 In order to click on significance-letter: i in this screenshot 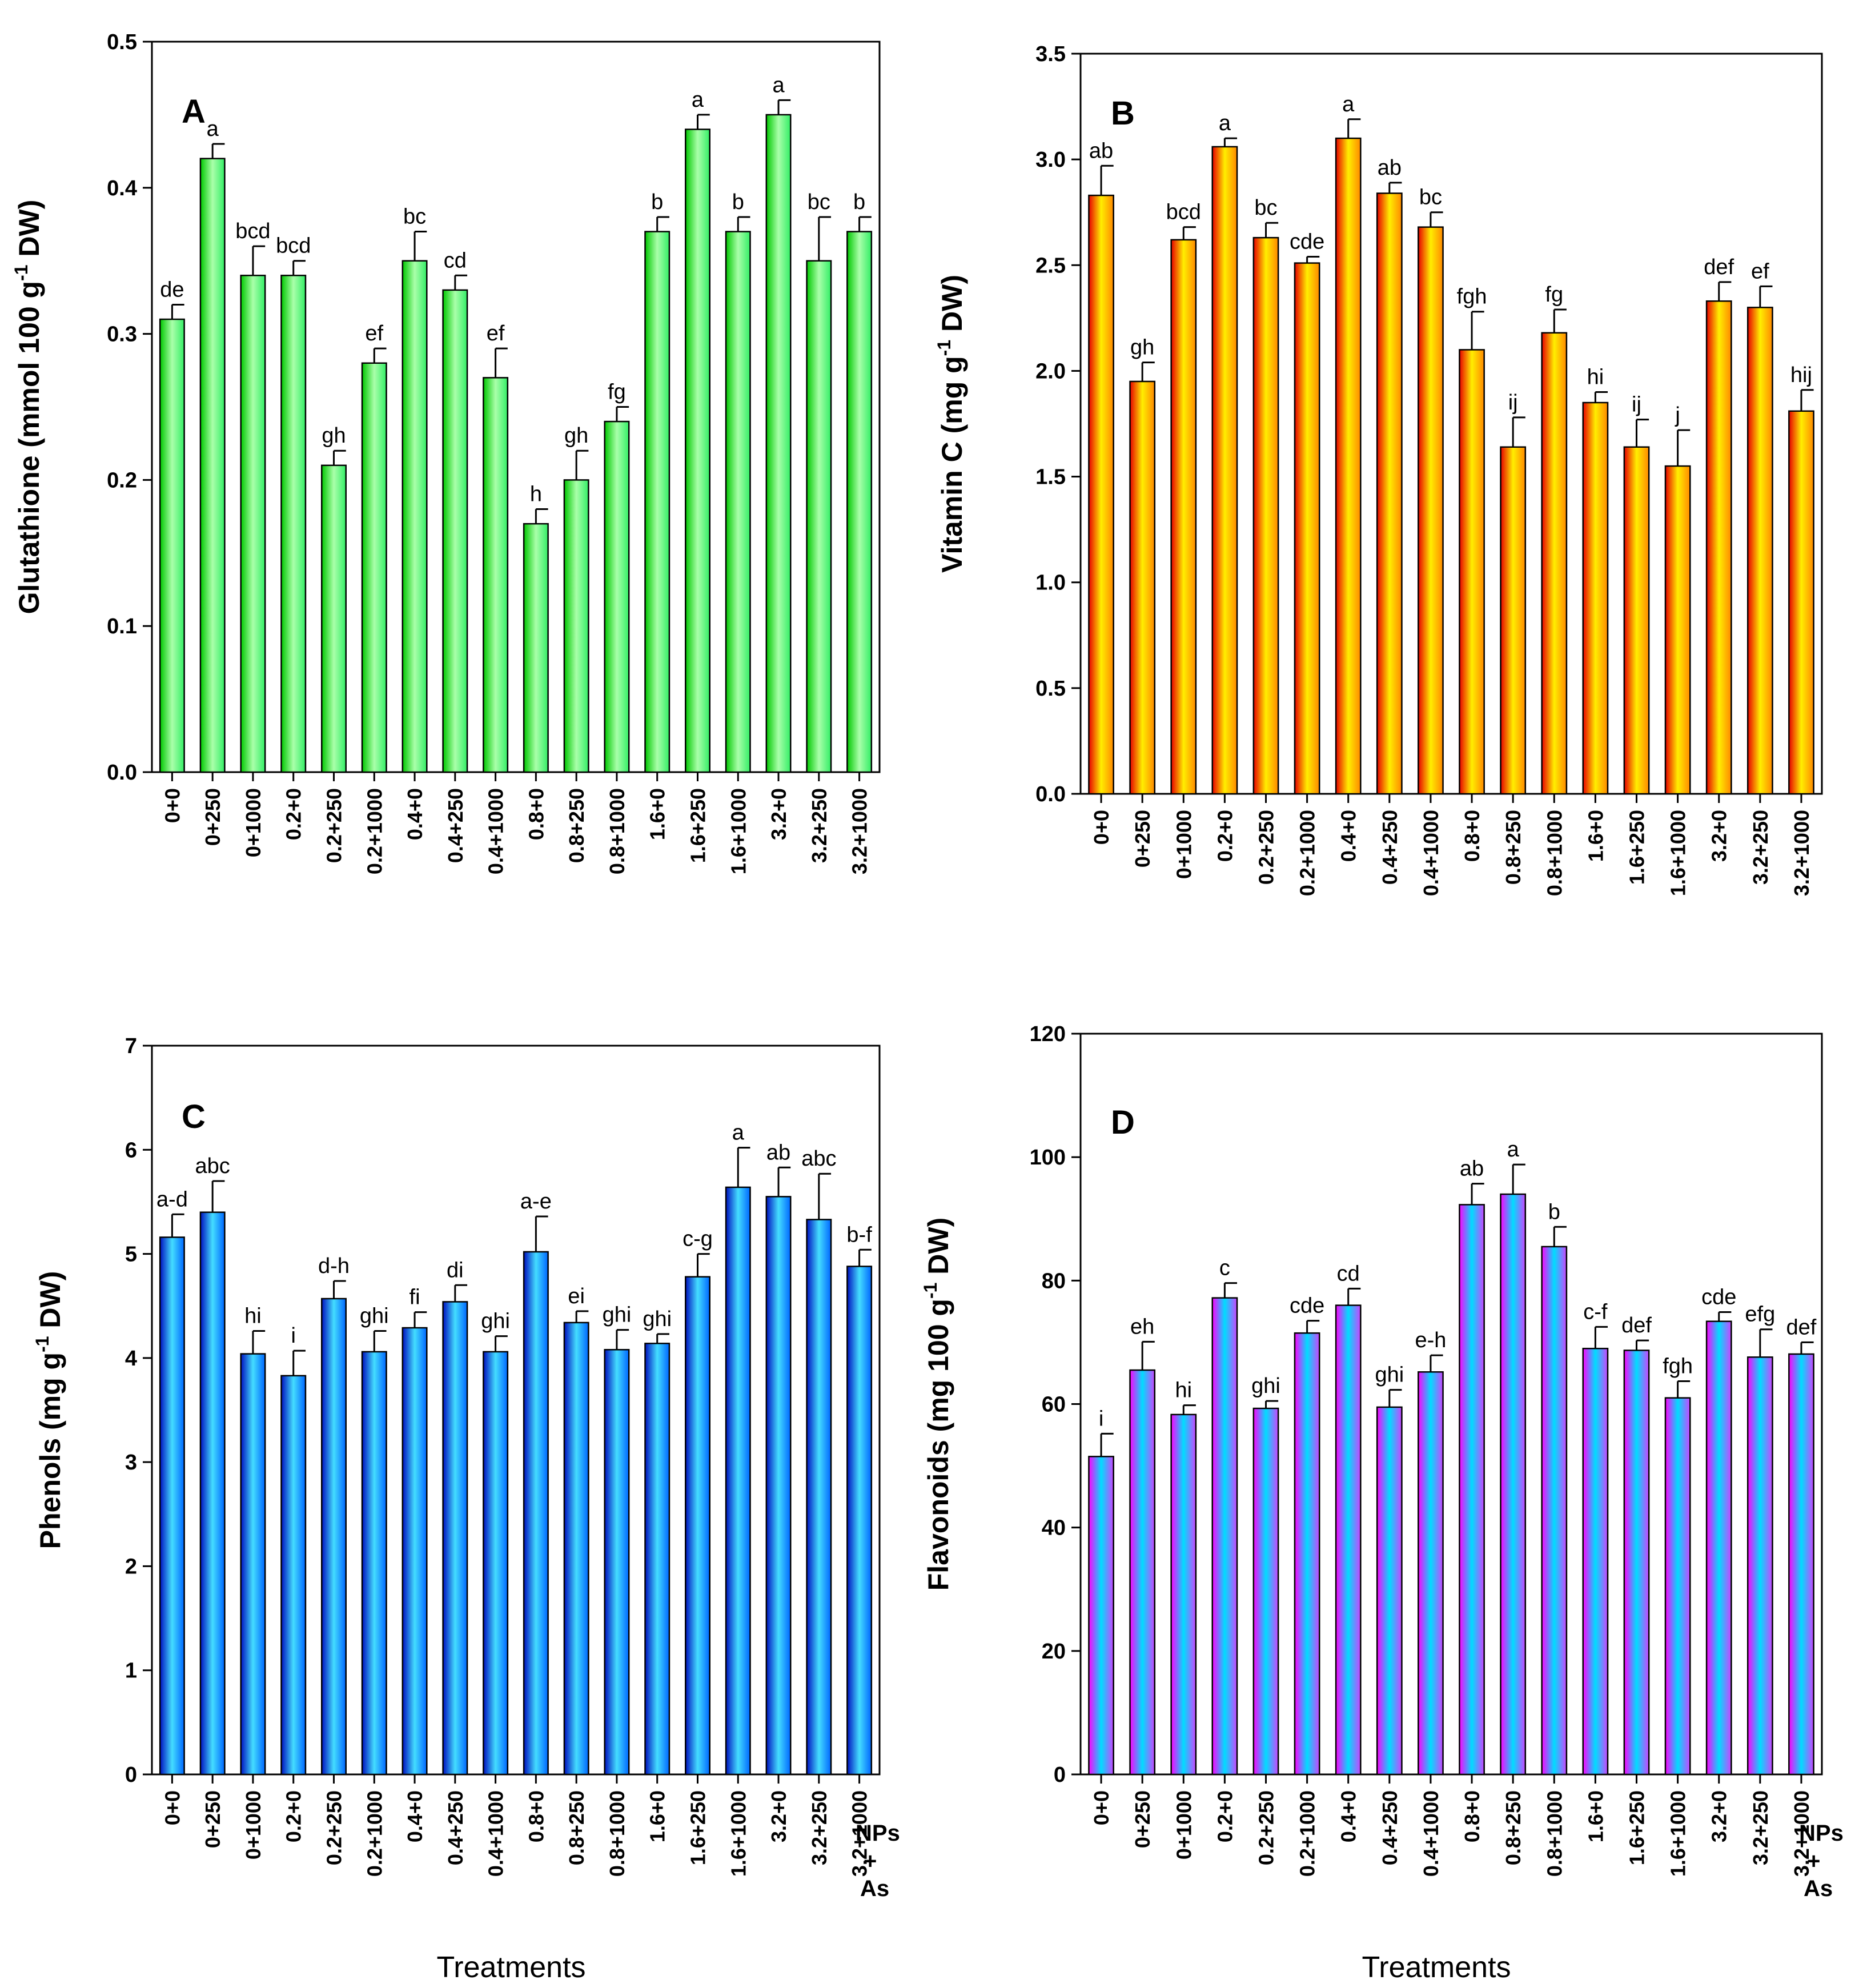, I will do `click(293, 1336)`.